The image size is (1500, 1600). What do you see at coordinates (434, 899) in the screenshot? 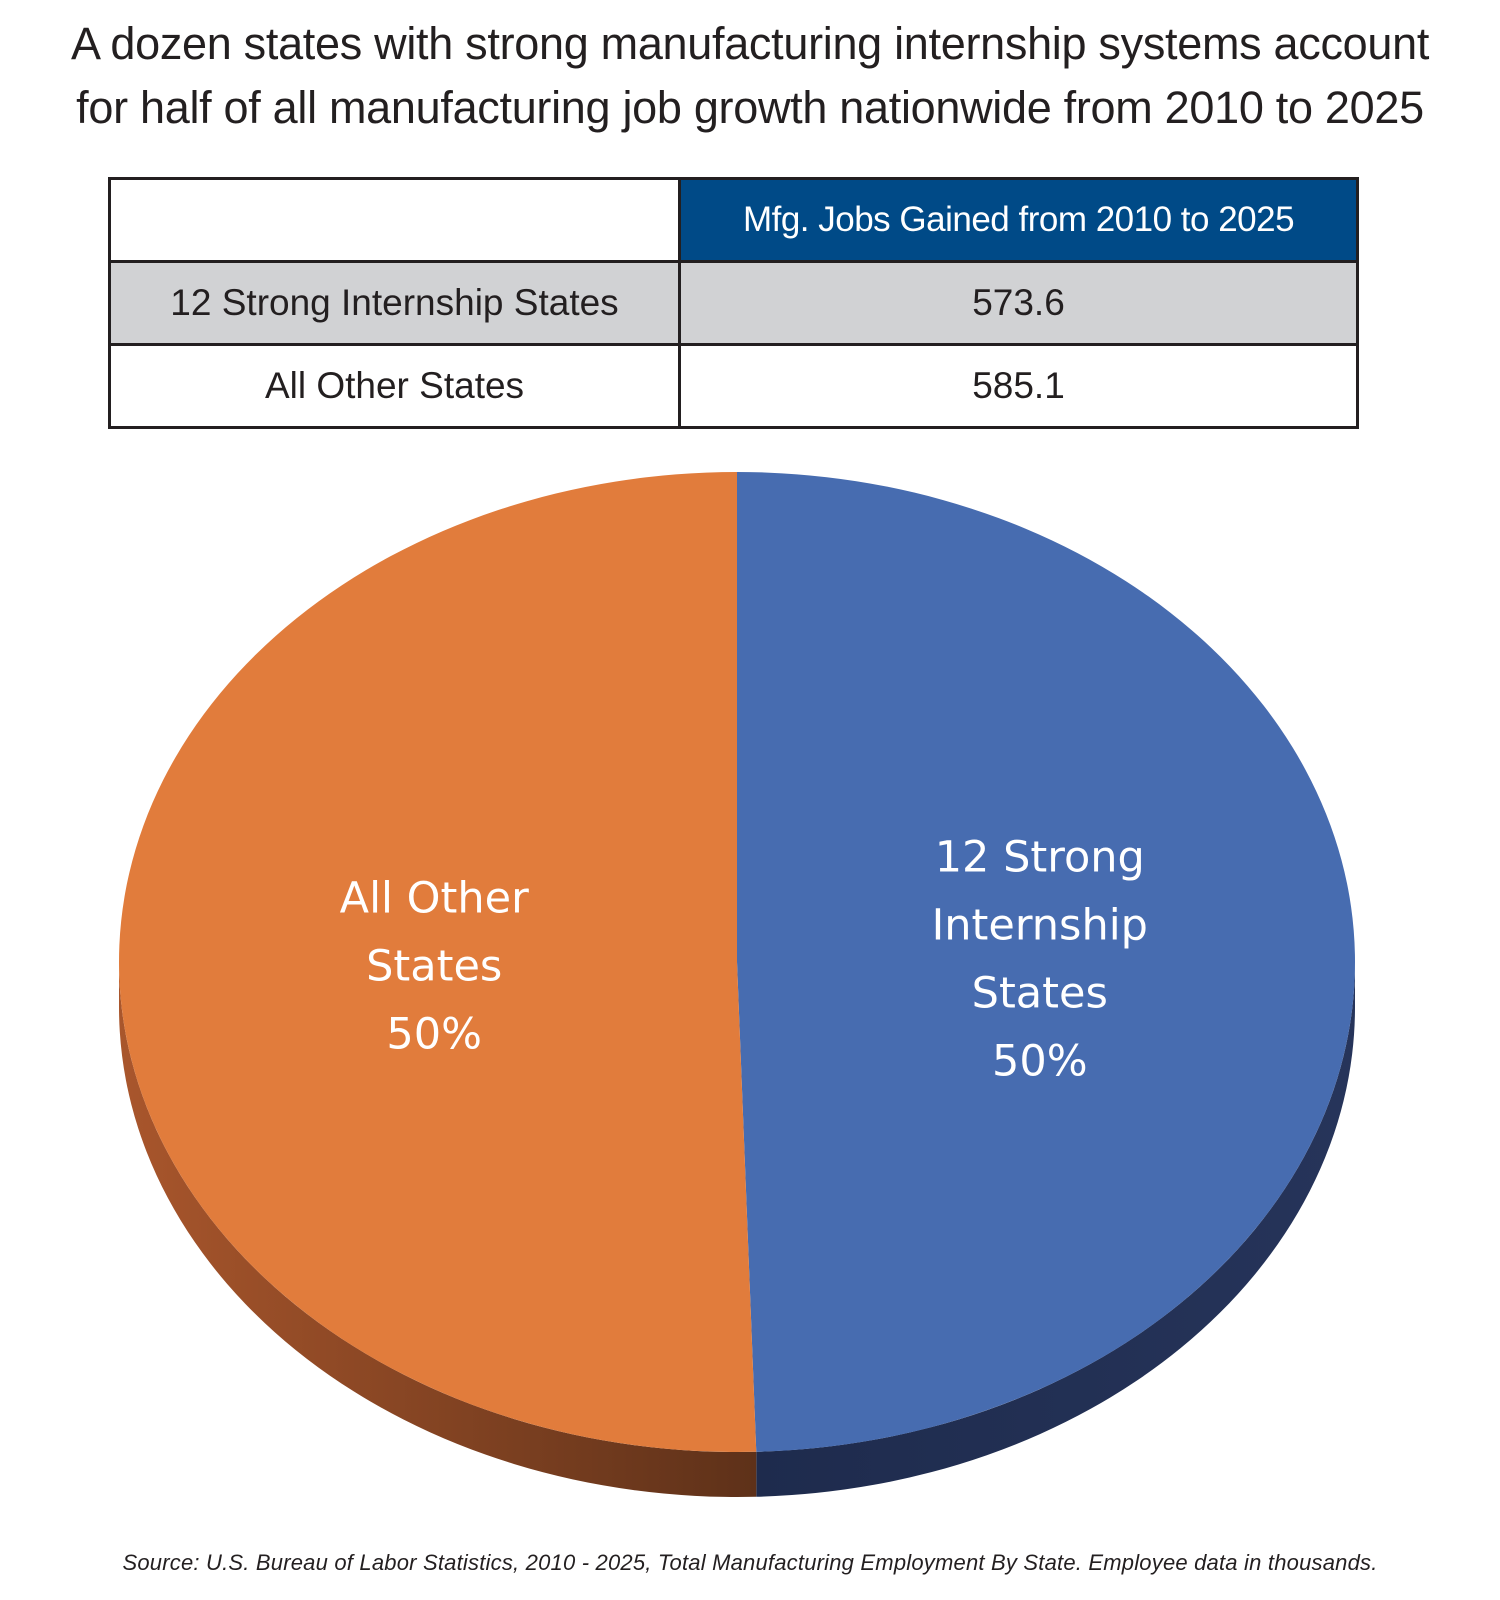
I see `pie-slice-label: All Other` at bounding box center [434, 899].